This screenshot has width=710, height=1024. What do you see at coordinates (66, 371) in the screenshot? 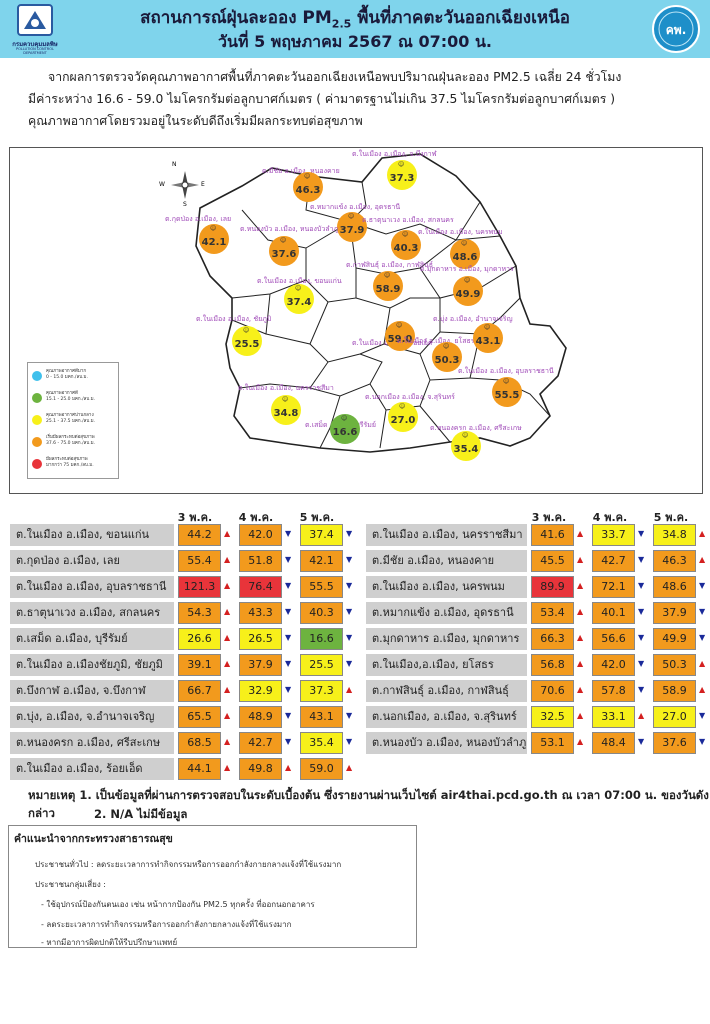
I see `legend-label: คุณภาพอากาศดีมาก` at bounding box center [66, 371].